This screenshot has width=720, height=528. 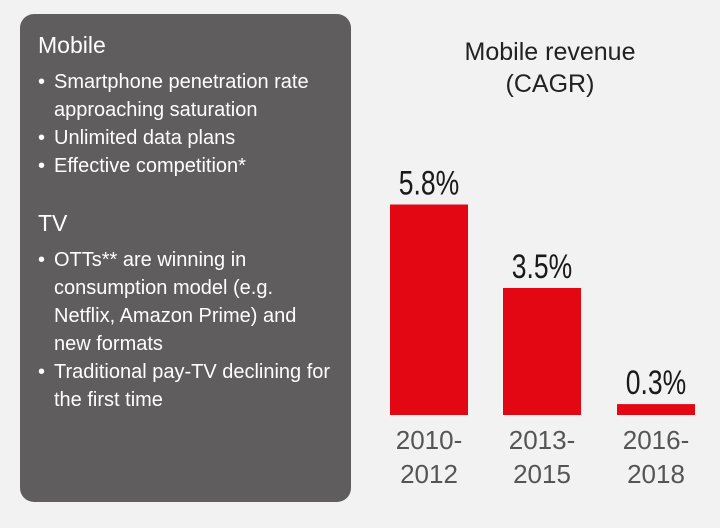 What do you see at coordinates (187, 138) in the screenshot?
I see `mobile-bullet: Unlimited data plans` at bounding box center [187, 138].